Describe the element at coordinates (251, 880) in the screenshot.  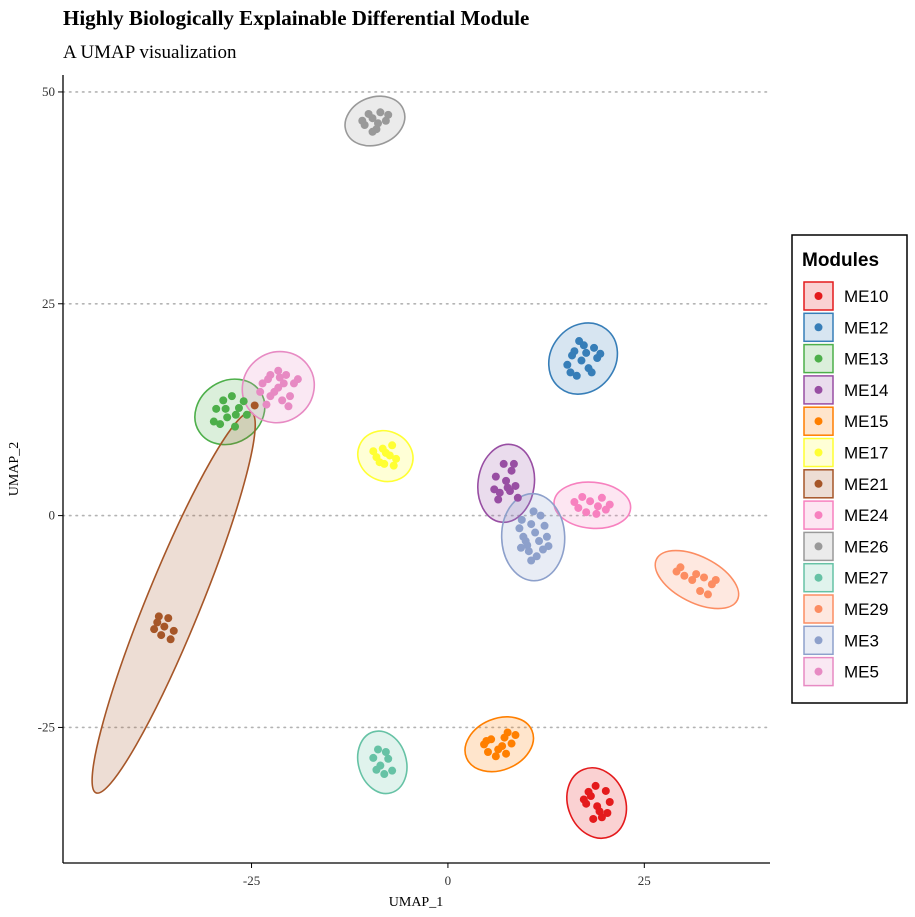
I see `x-tick-label: -25` at that location.